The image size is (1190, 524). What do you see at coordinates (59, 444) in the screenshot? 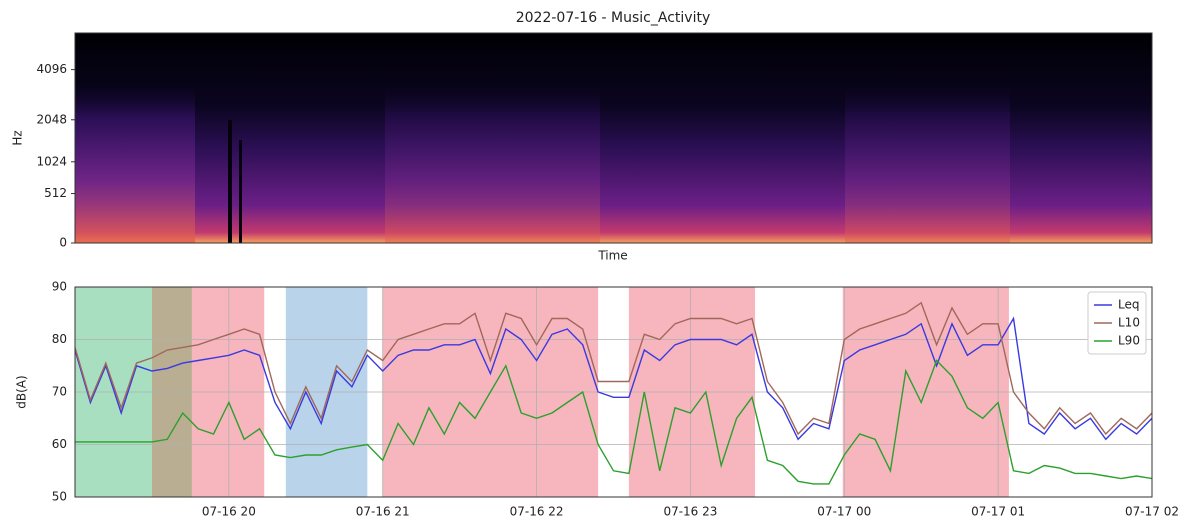
I see `y-tick-label: 60` at bounding box center [59, 444].